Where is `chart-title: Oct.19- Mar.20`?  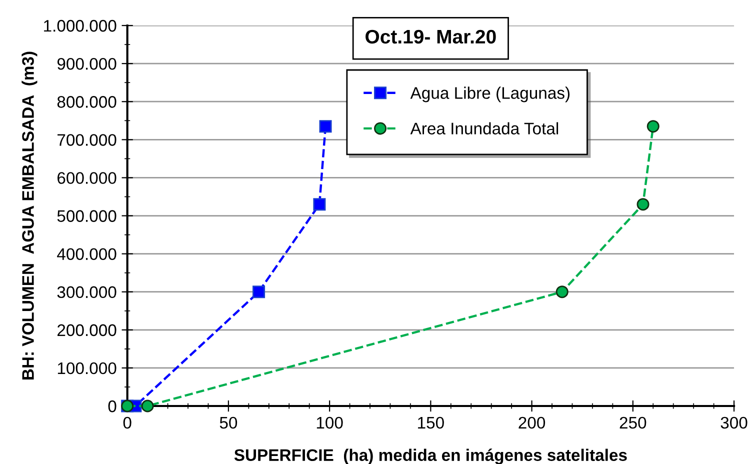 chart-title: Oct.19- Mar.20 is located at coordinates (431, 37).